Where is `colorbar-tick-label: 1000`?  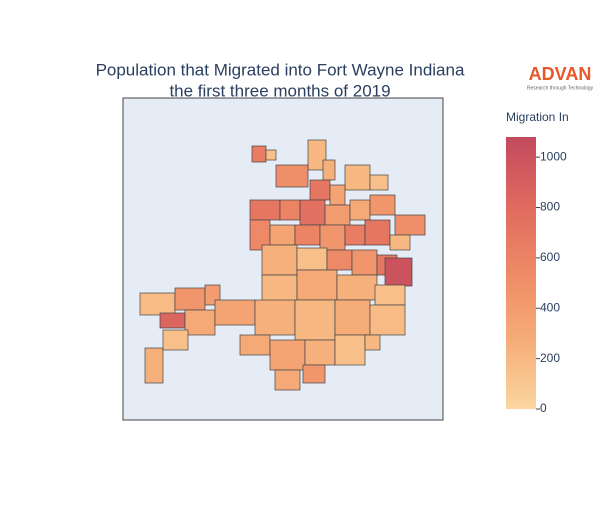
colorbar-tick-label: 1000 is located at coordinates (553, 156).